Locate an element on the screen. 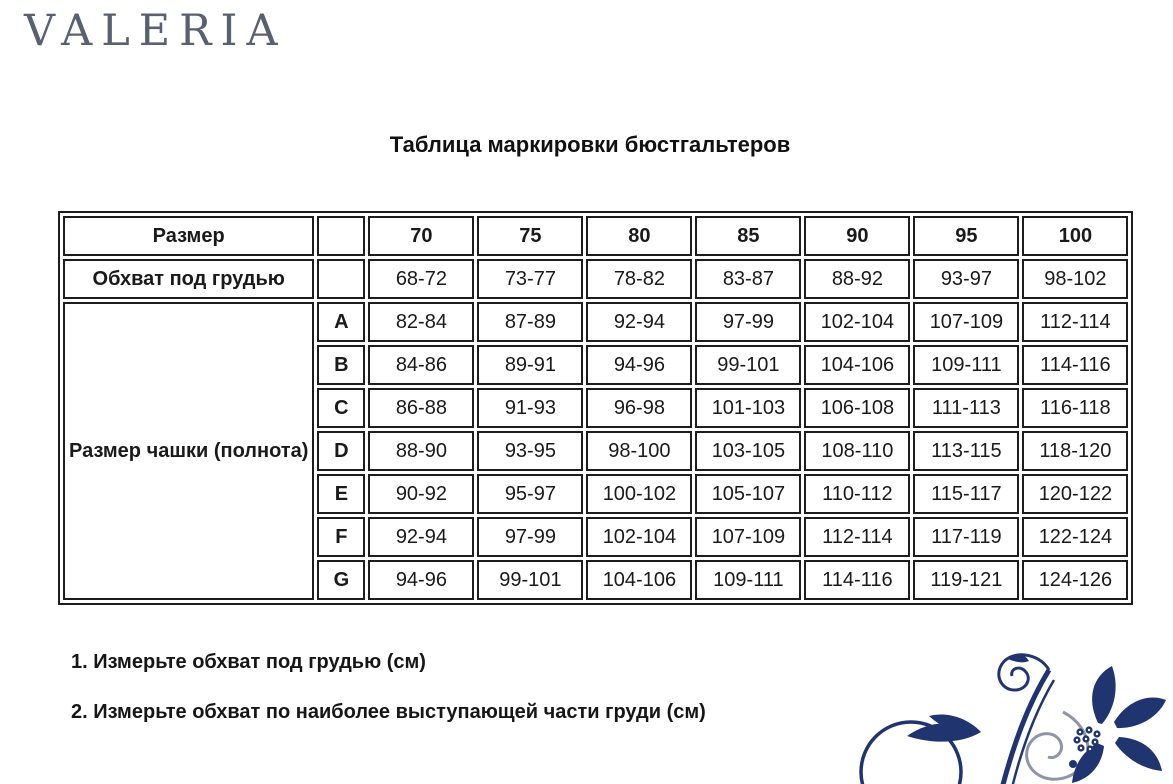 The height and width of the screenshot is (784, 1173). band-size-header-cell: 95 is located at coordinates (966, 236).